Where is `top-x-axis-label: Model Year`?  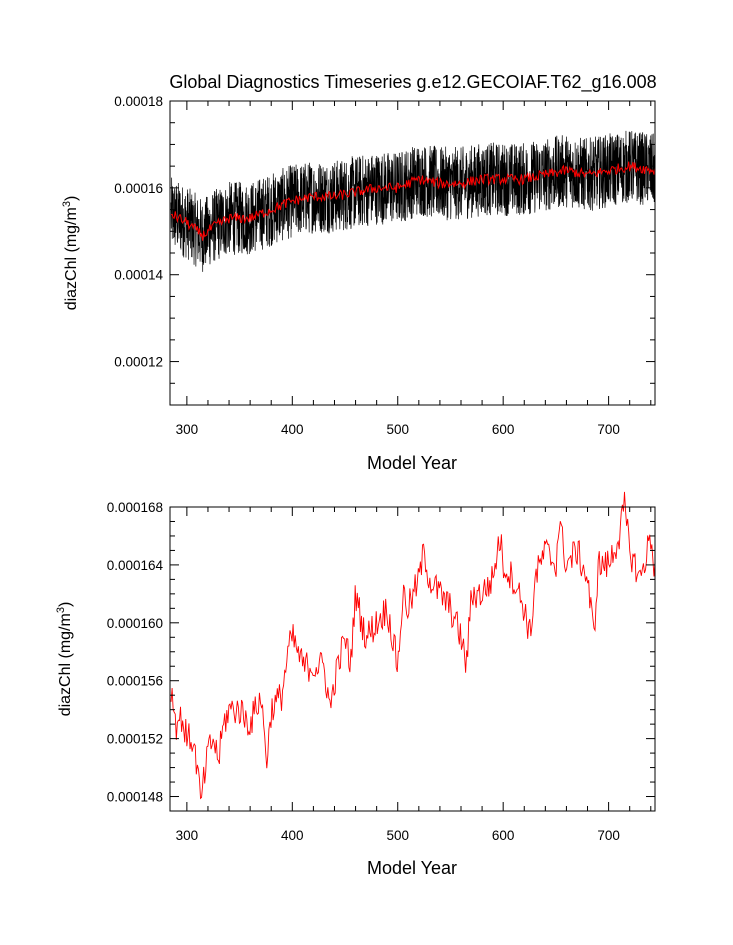 top-x-axis-label: Model Year is located at coordinates (412, 463).